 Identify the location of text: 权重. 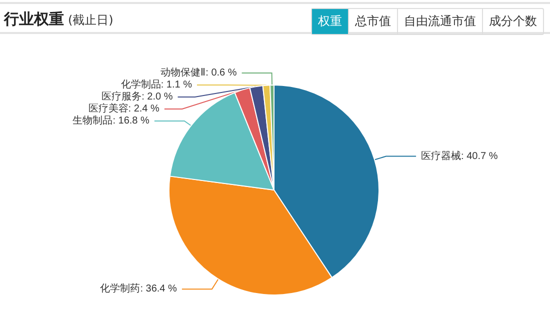
(330, 21).